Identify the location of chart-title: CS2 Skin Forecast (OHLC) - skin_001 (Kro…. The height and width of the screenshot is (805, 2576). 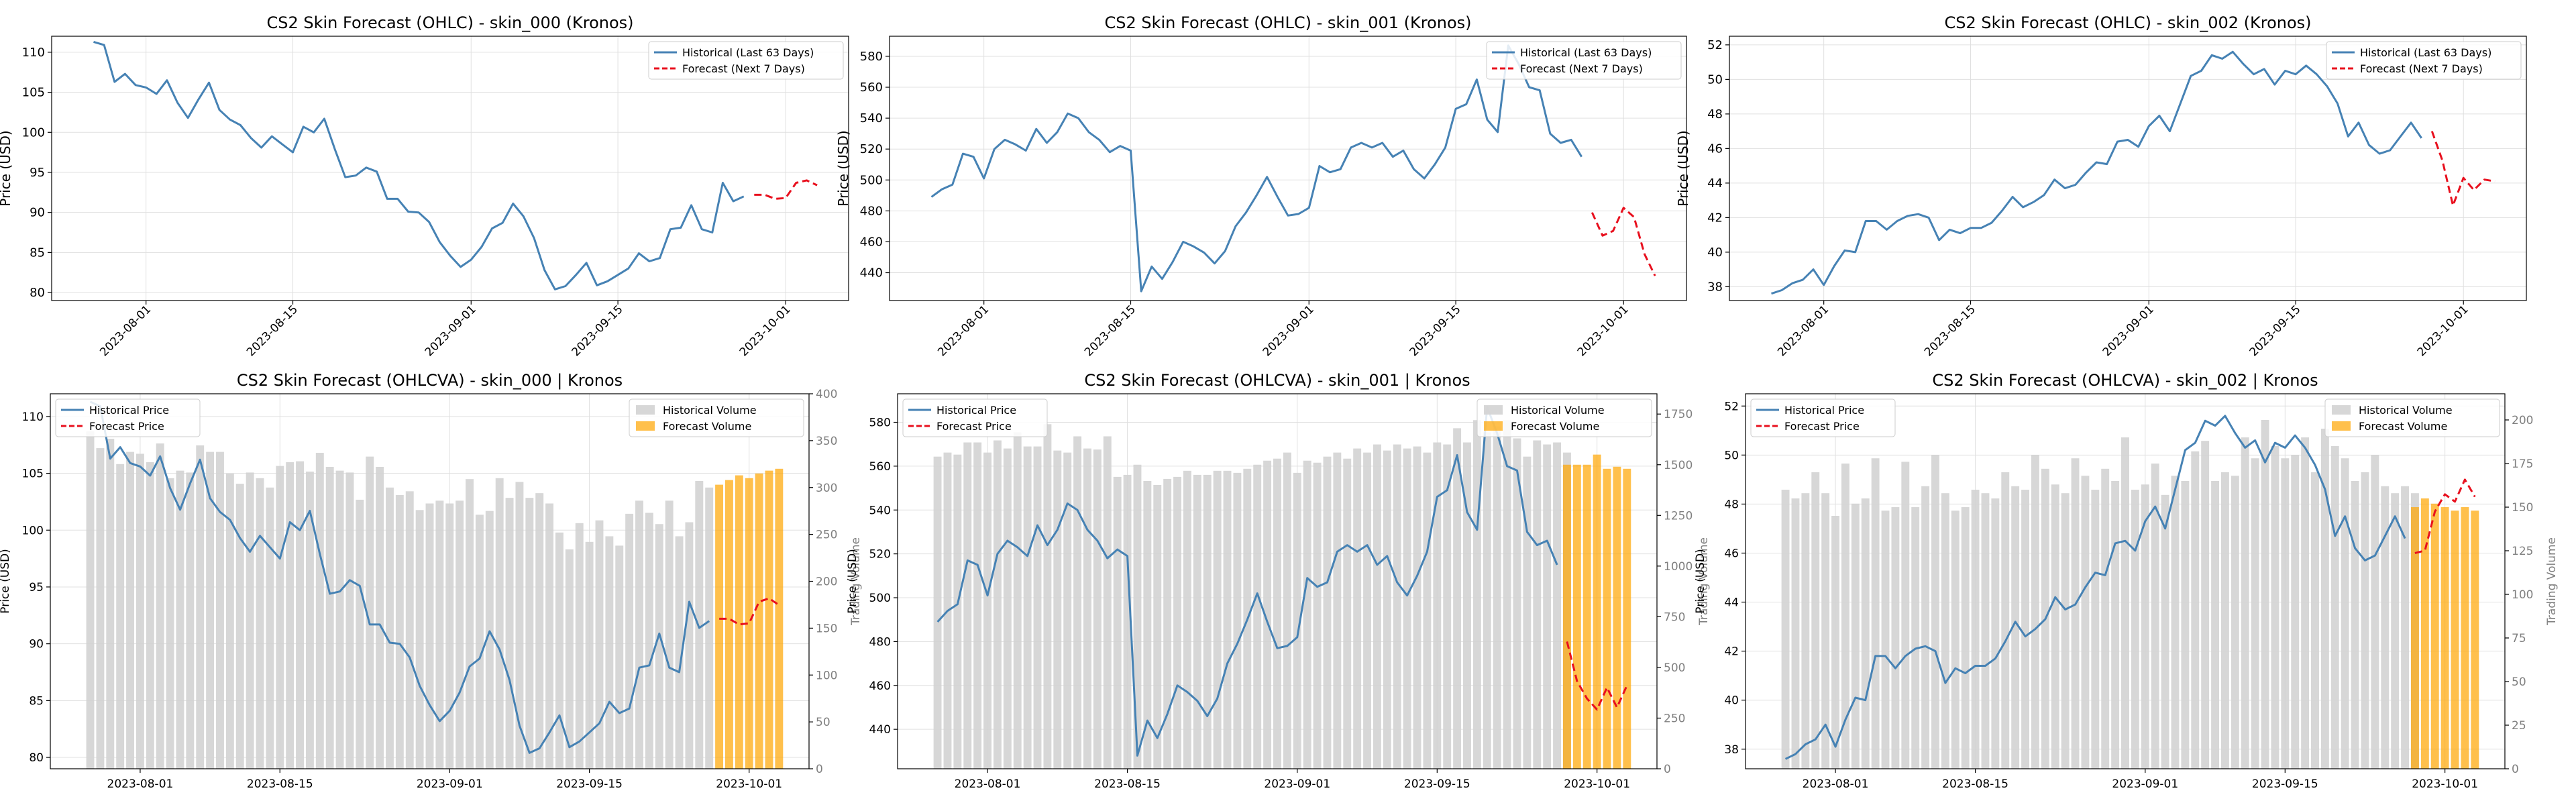
(1287, 22).